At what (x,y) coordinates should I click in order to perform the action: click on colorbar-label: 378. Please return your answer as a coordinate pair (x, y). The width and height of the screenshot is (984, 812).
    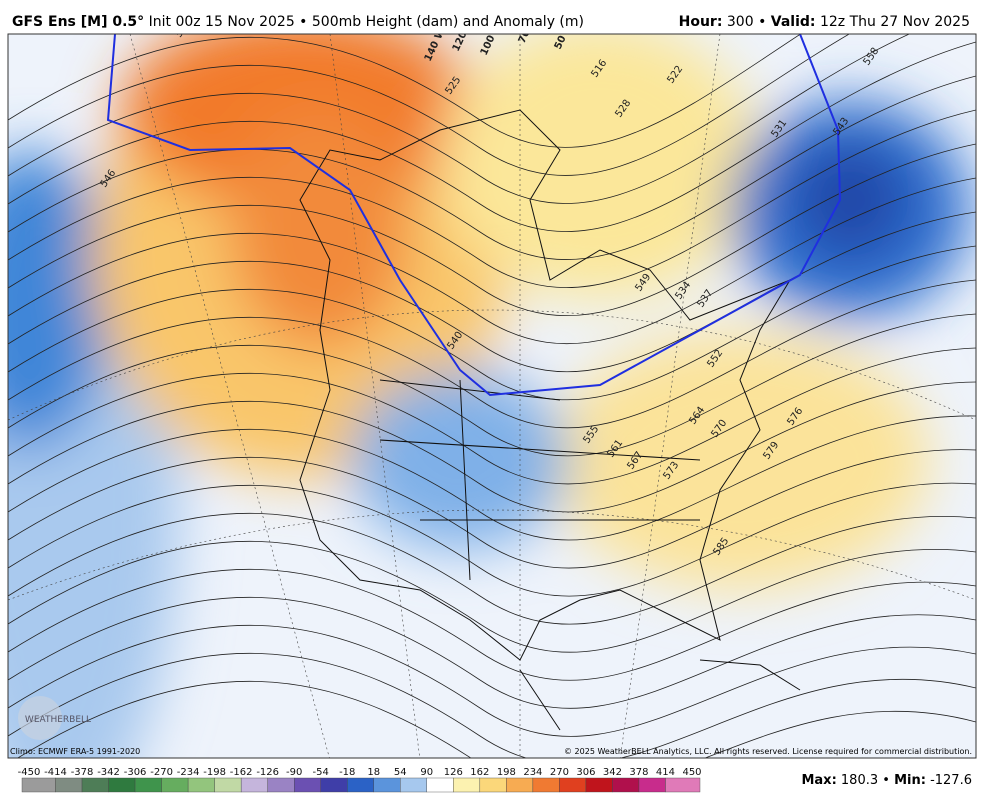
    Looking at the image, I should click on (638, 772).